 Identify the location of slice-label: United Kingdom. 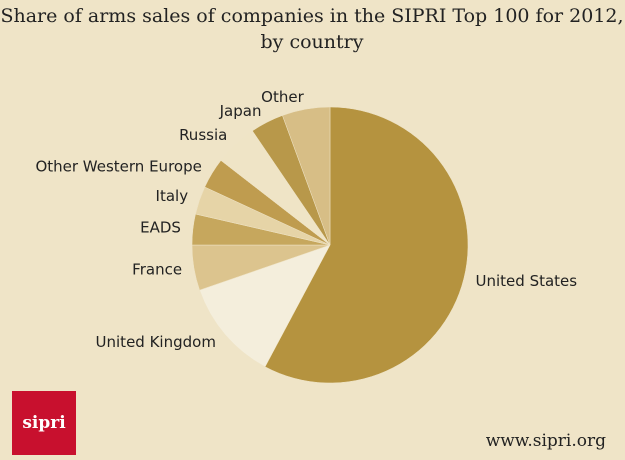
(156, 342).